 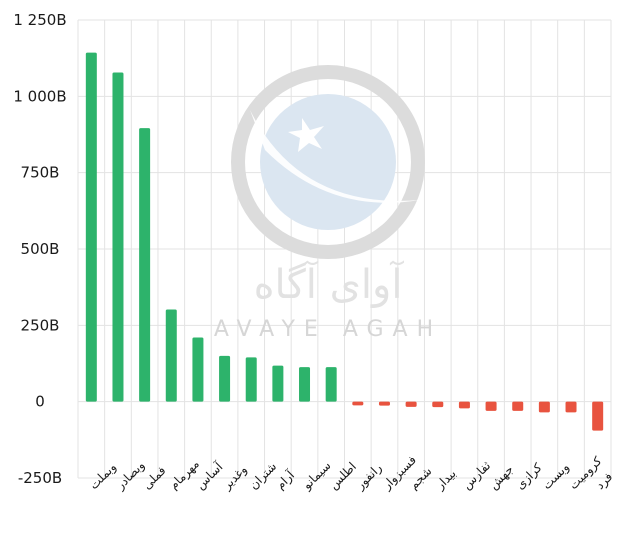 I want to click on y-tick-label: 250B, so click(x=40, y=325).